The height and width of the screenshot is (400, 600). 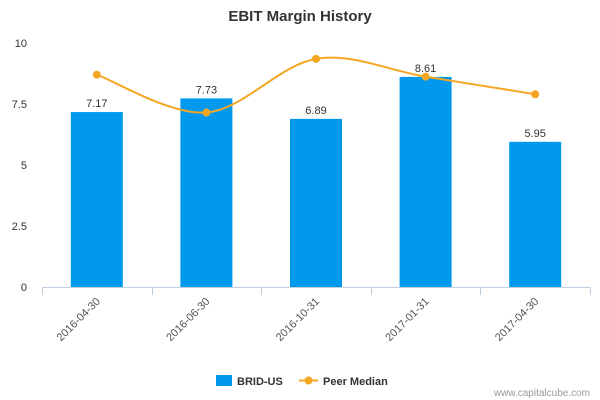 I want to click on chart-title: EBIT Margin History, so click(x=300, y=16).